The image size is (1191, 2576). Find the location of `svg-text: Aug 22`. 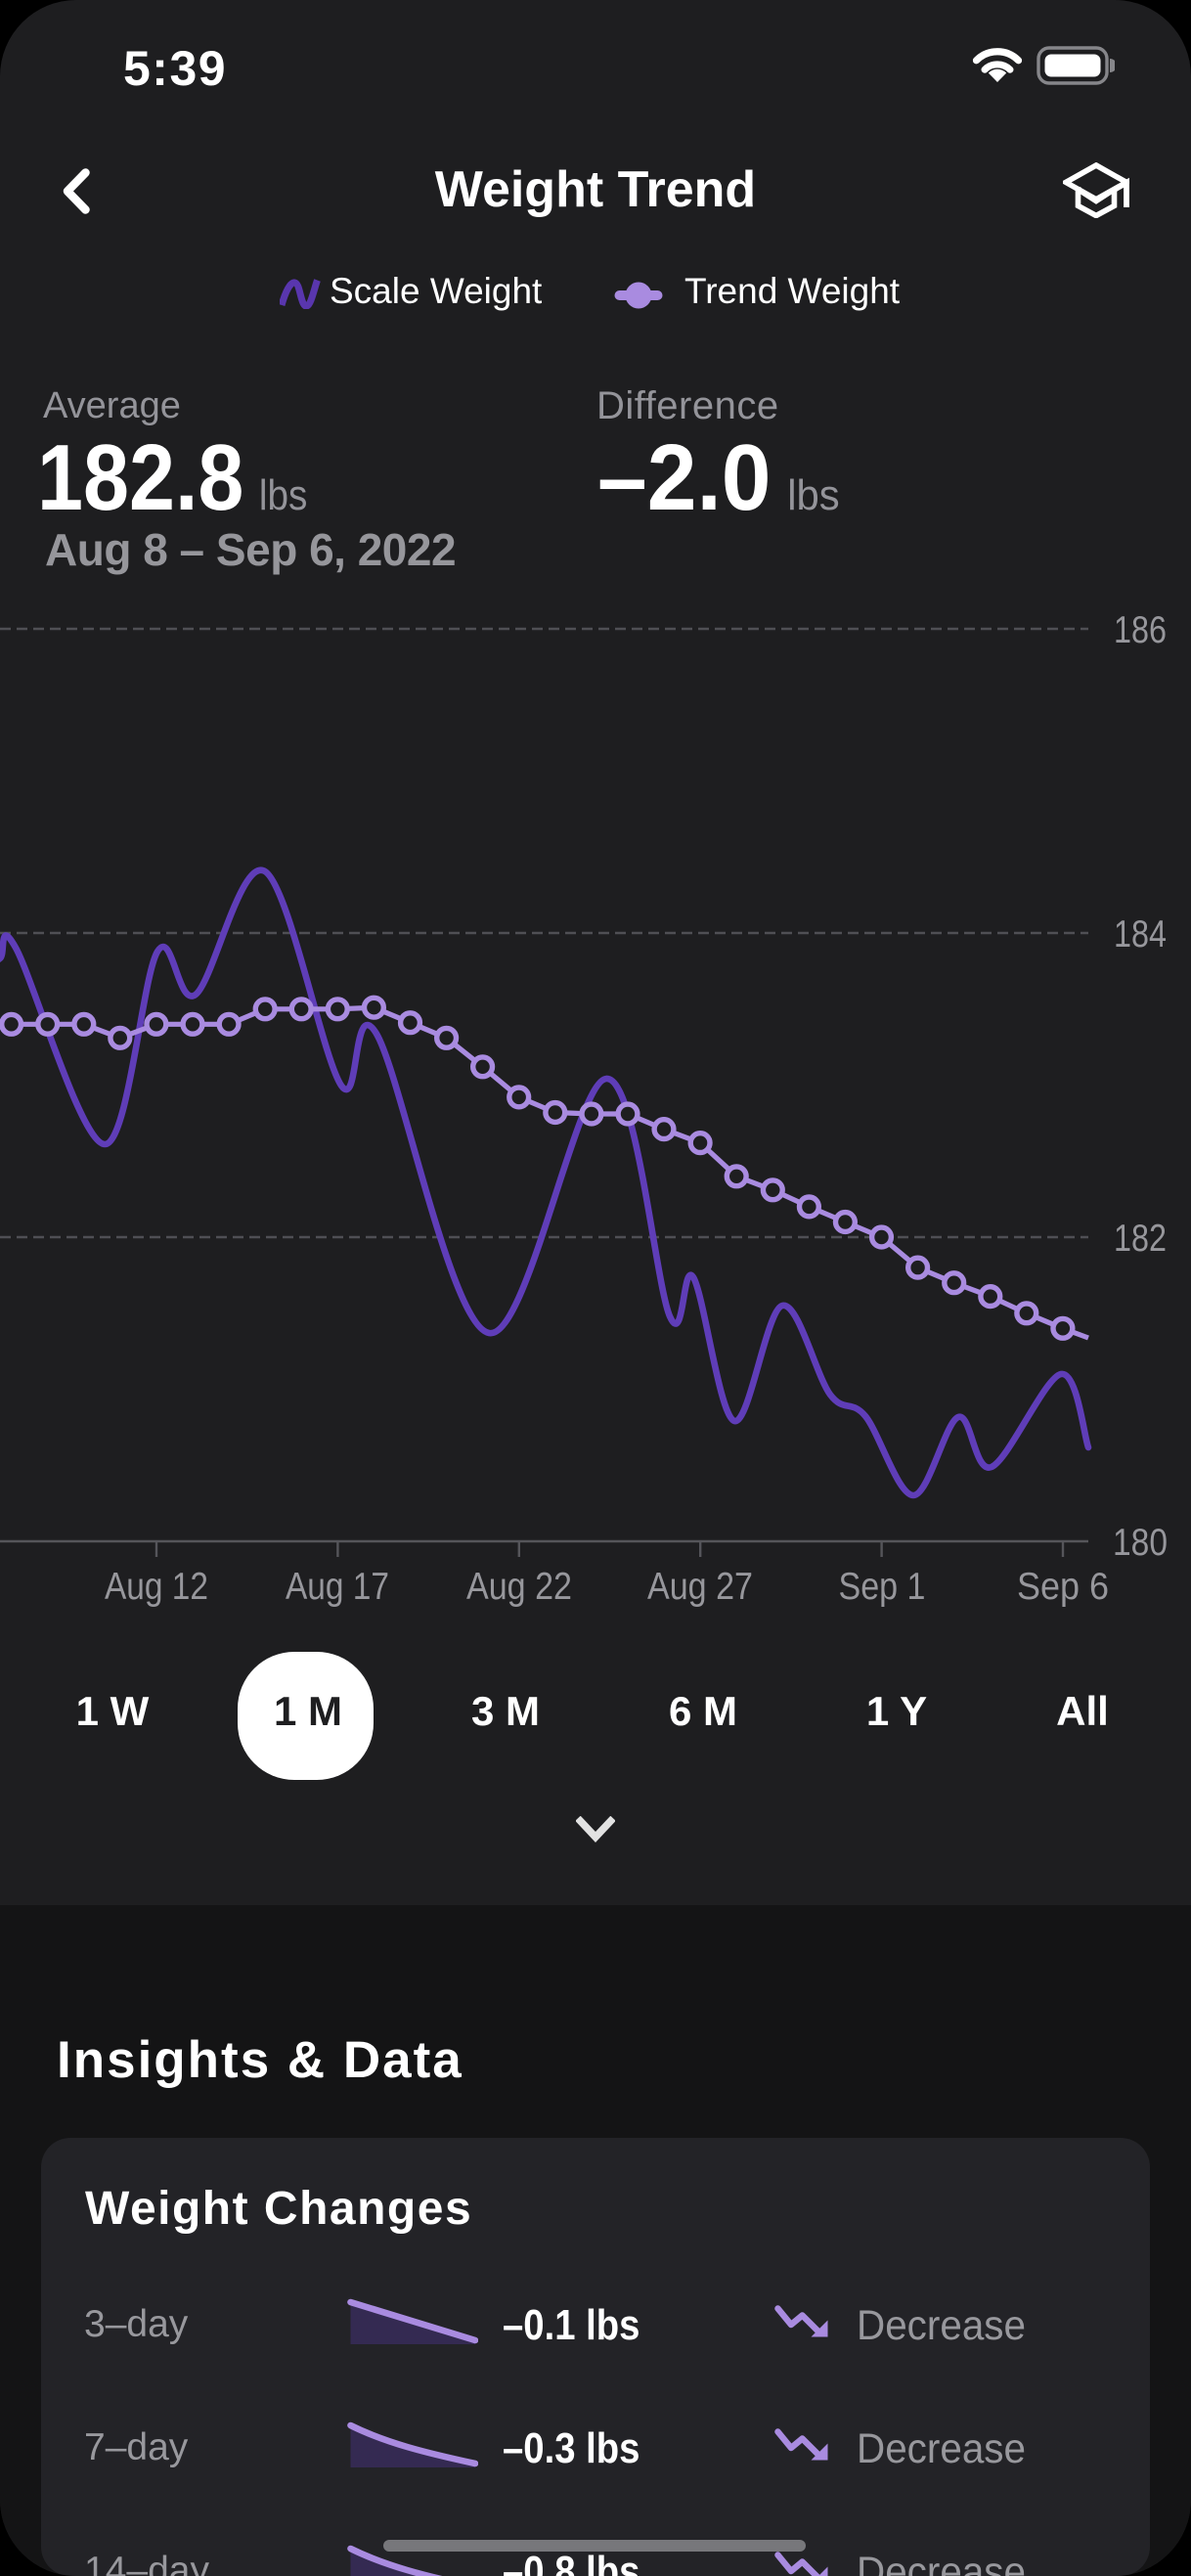

svg-text: Aug 22 is located at coordinates (519, 1587).